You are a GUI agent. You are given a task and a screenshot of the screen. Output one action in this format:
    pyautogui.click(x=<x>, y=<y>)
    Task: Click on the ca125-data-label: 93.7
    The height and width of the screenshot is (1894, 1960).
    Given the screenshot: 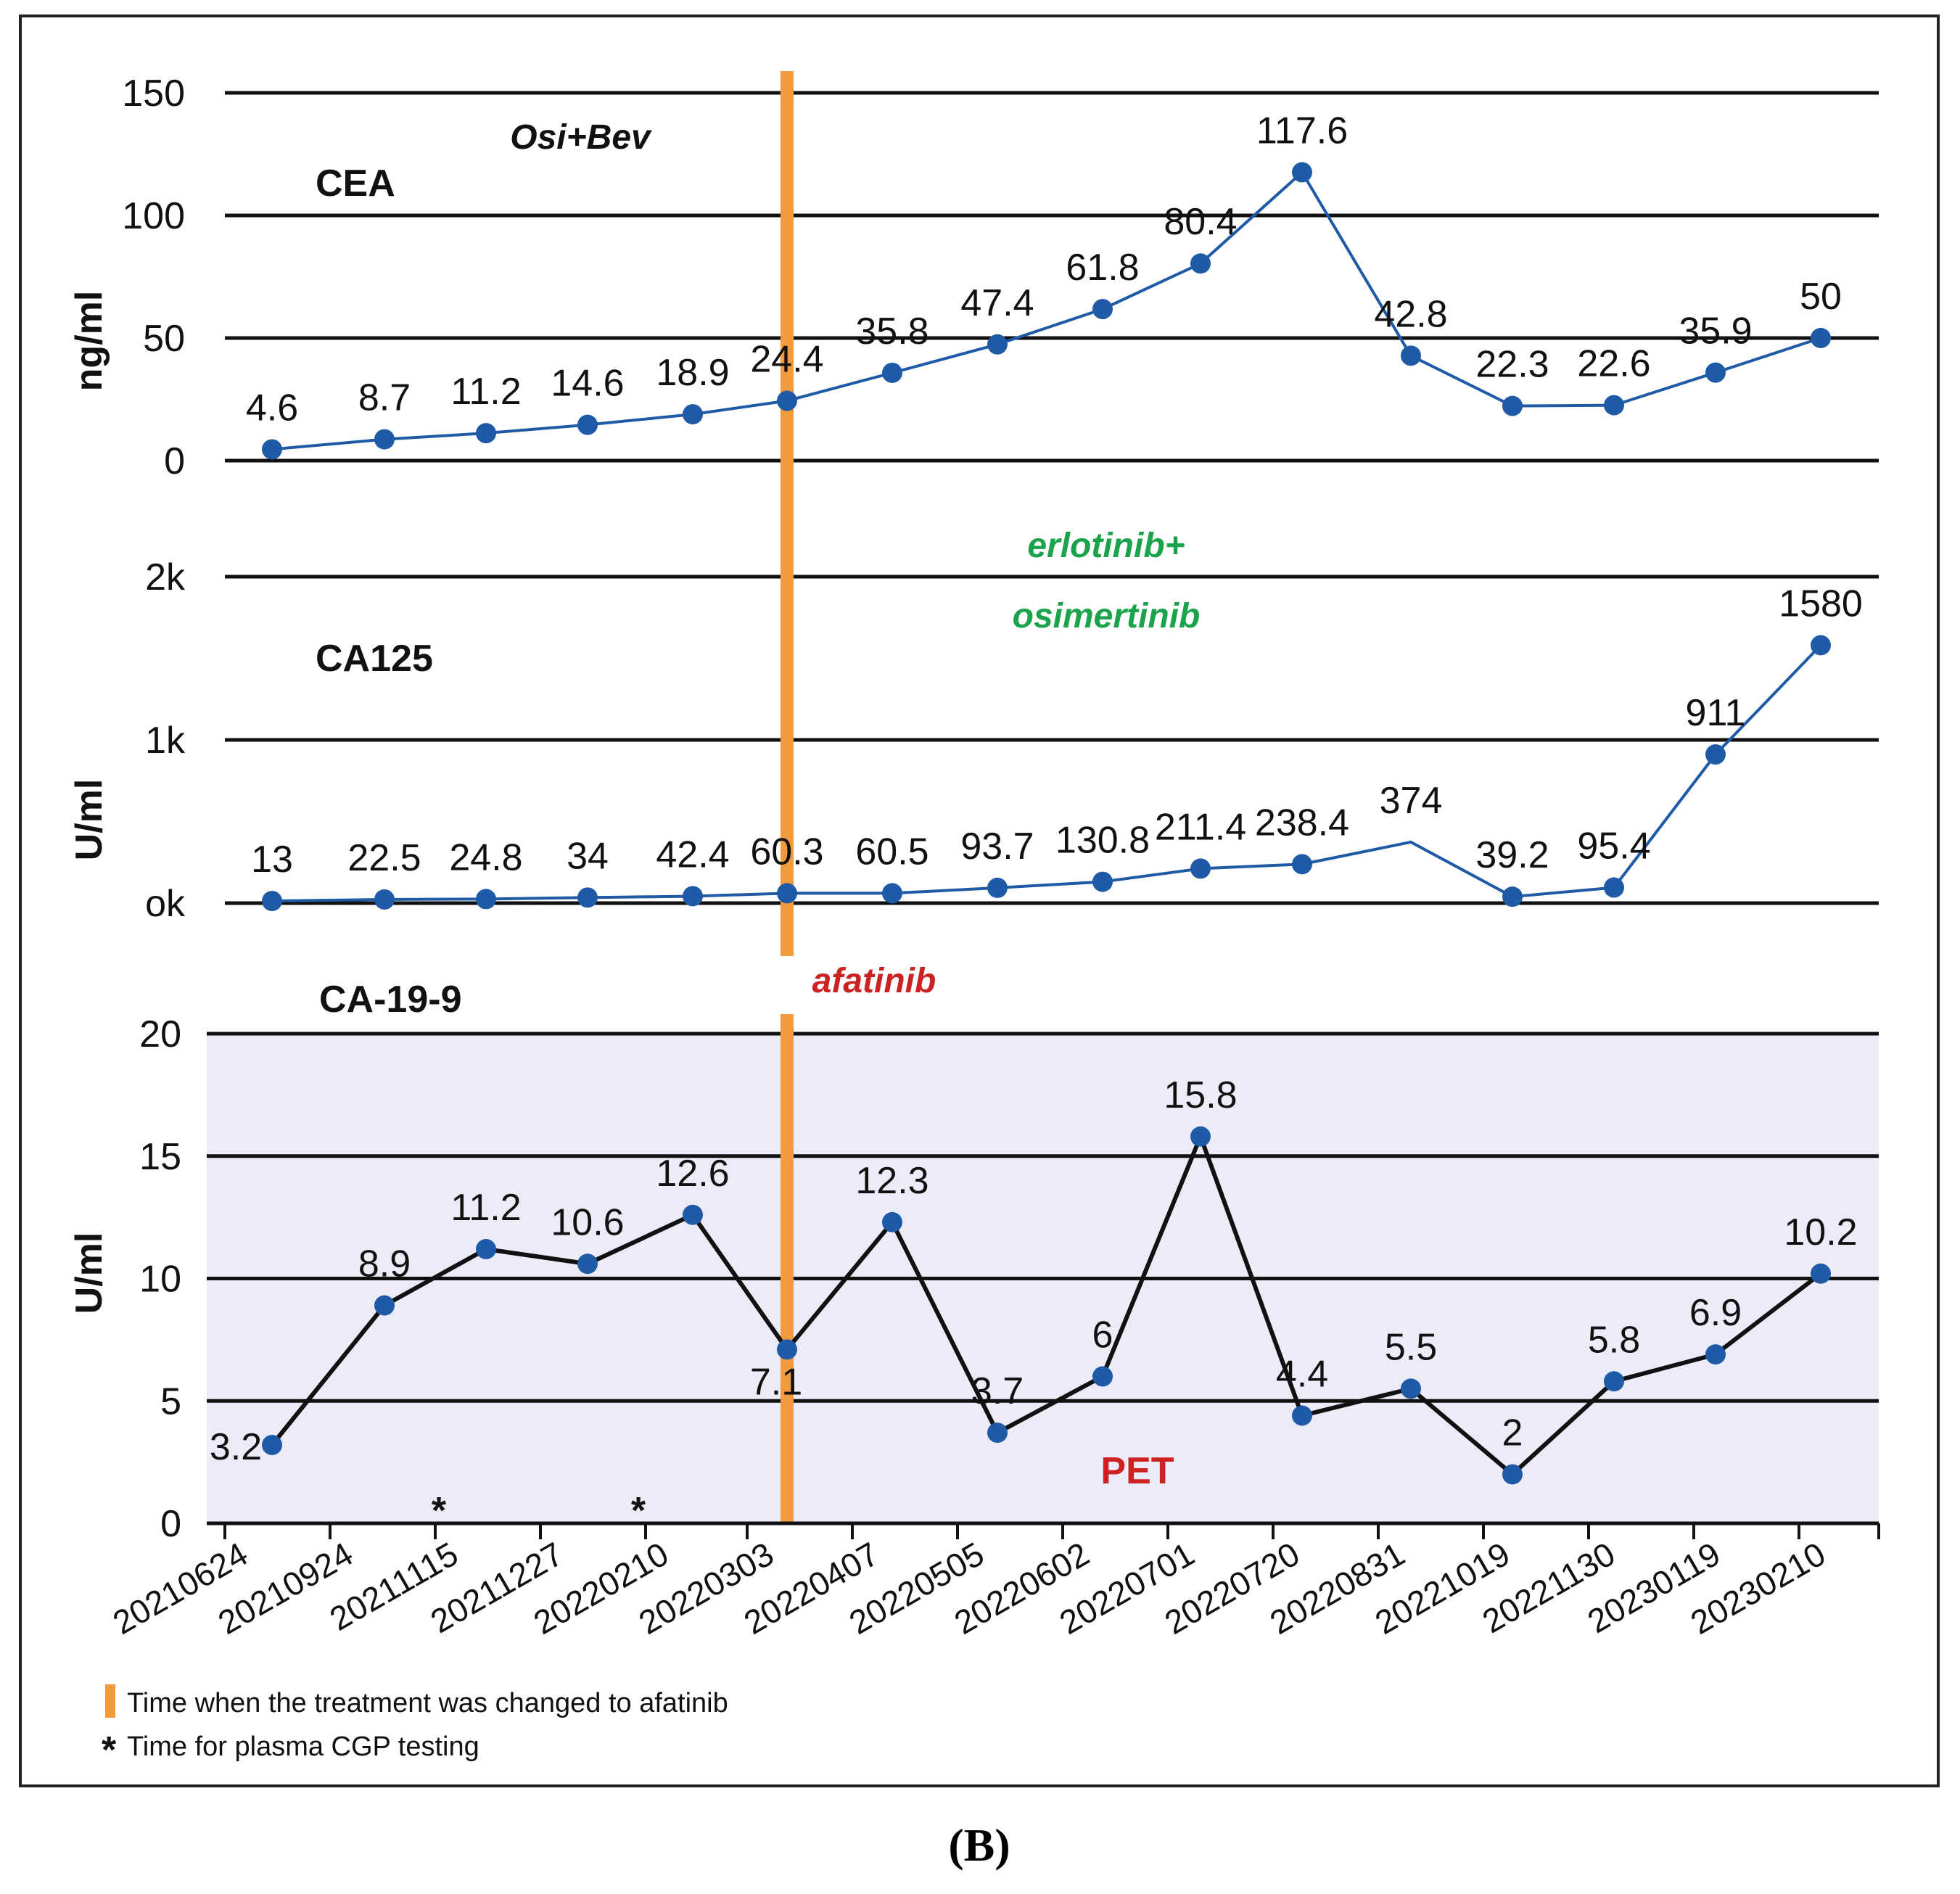 What is the action you would take?
    pyautogui.click(x=997, y=847)
    